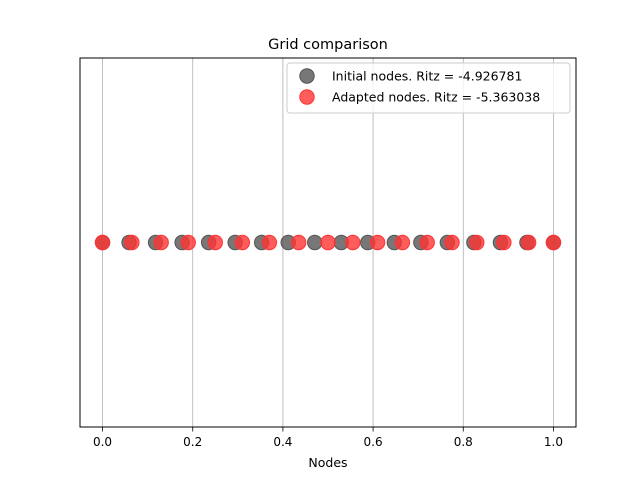 This screenshot has height=480, width=640. Describe the element at coordinates (315, 242) in the screenshot. I see `initial-node-point` at that location.